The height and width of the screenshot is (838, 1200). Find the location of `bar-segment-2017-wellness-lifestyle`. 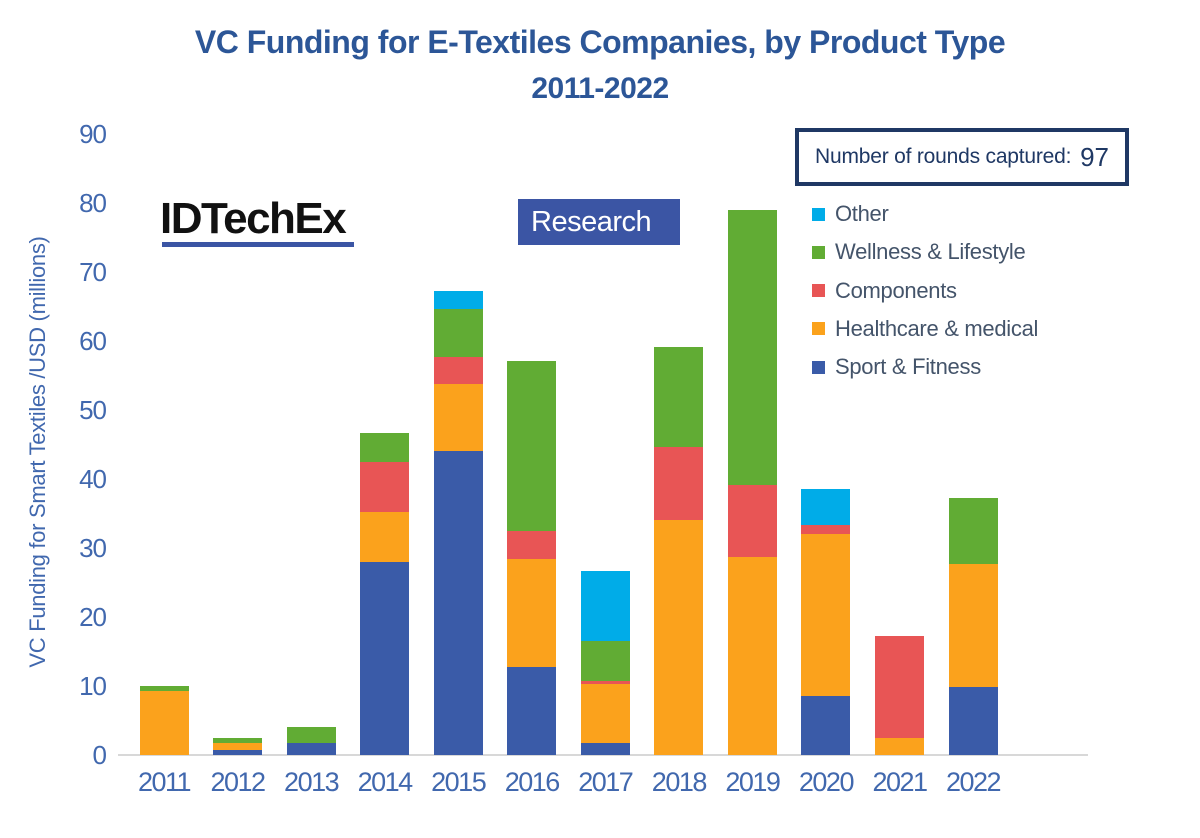

bar-segment-2017-wellness-lifestyle is located at coordinates (605, 661).